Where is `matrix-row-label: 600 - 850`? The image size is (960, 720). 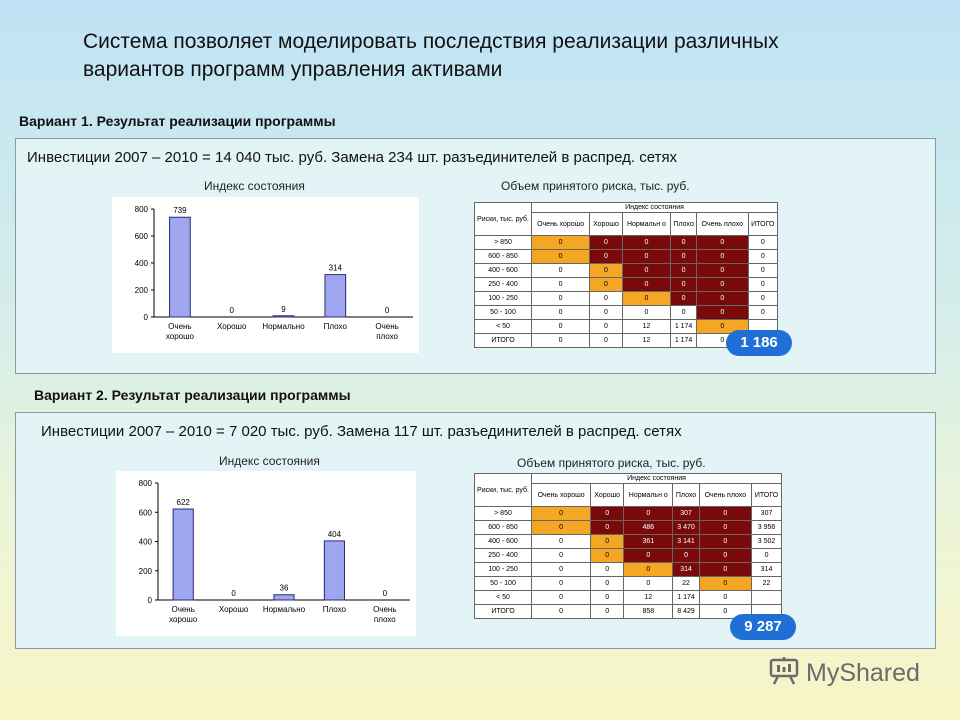 matrix-row-label: 600 - 850 is located at coordinates (503, 256).